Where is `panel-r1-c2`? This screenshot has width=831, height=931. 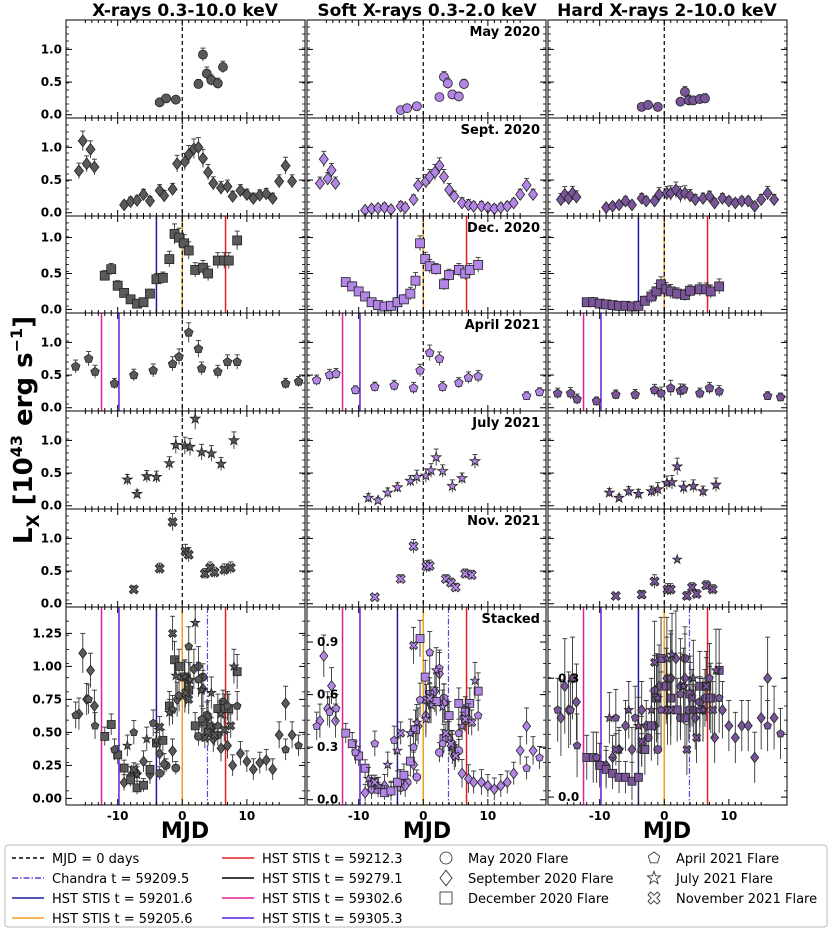 panel-r1-c2 is located at coordinates (667, 167).